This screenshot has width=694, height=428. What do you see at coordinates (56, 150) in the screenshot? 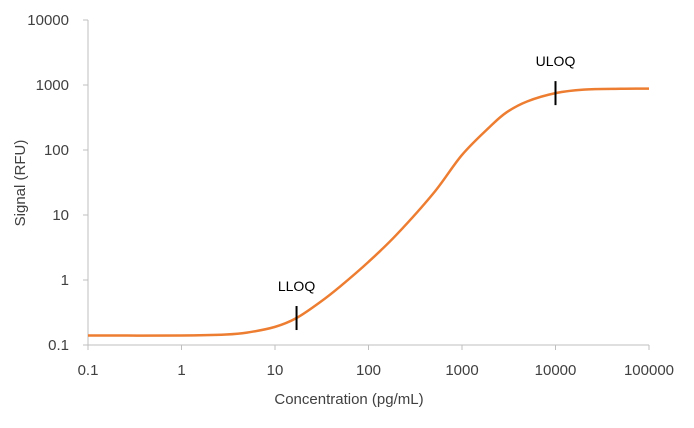
I see `y-tick-label: 100` at bounding box center [56, 150].